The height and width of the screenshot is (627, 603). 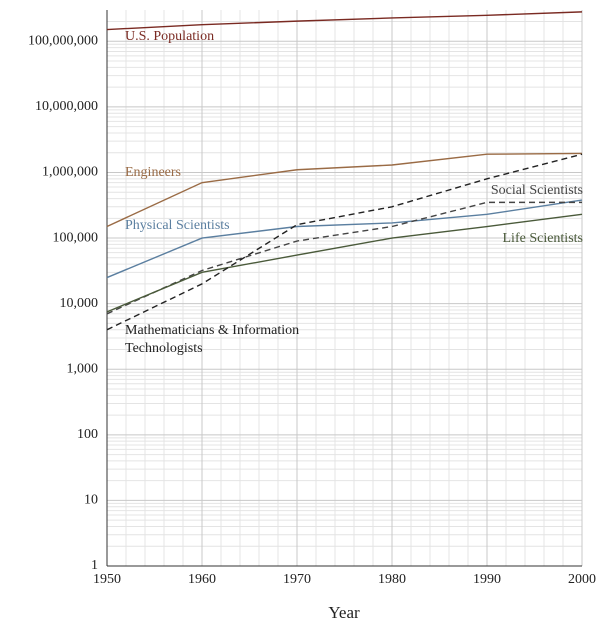 What do you see at coordinates (582, 579) in the screenshot?
I see `x-tick-label: 2000` at bounding box center [582, 579].